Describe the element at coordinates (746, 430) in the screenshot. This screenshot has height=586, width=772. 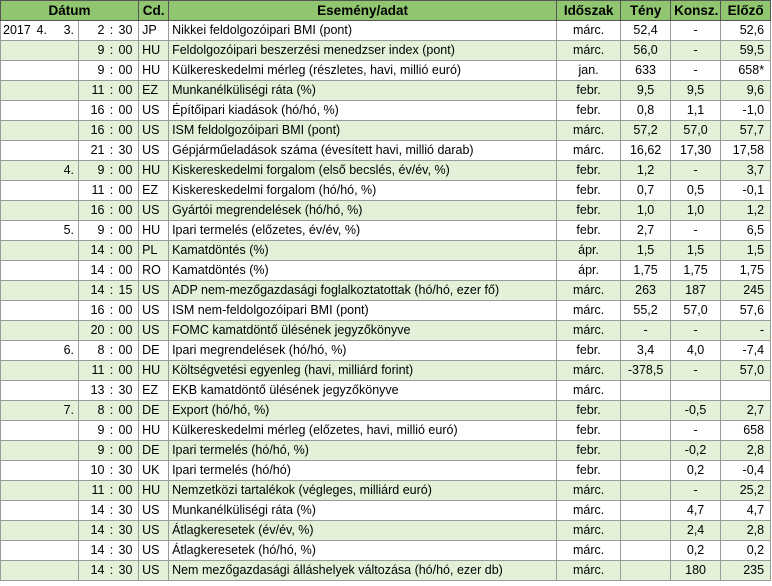
I see `previous-value: 658` at that location.